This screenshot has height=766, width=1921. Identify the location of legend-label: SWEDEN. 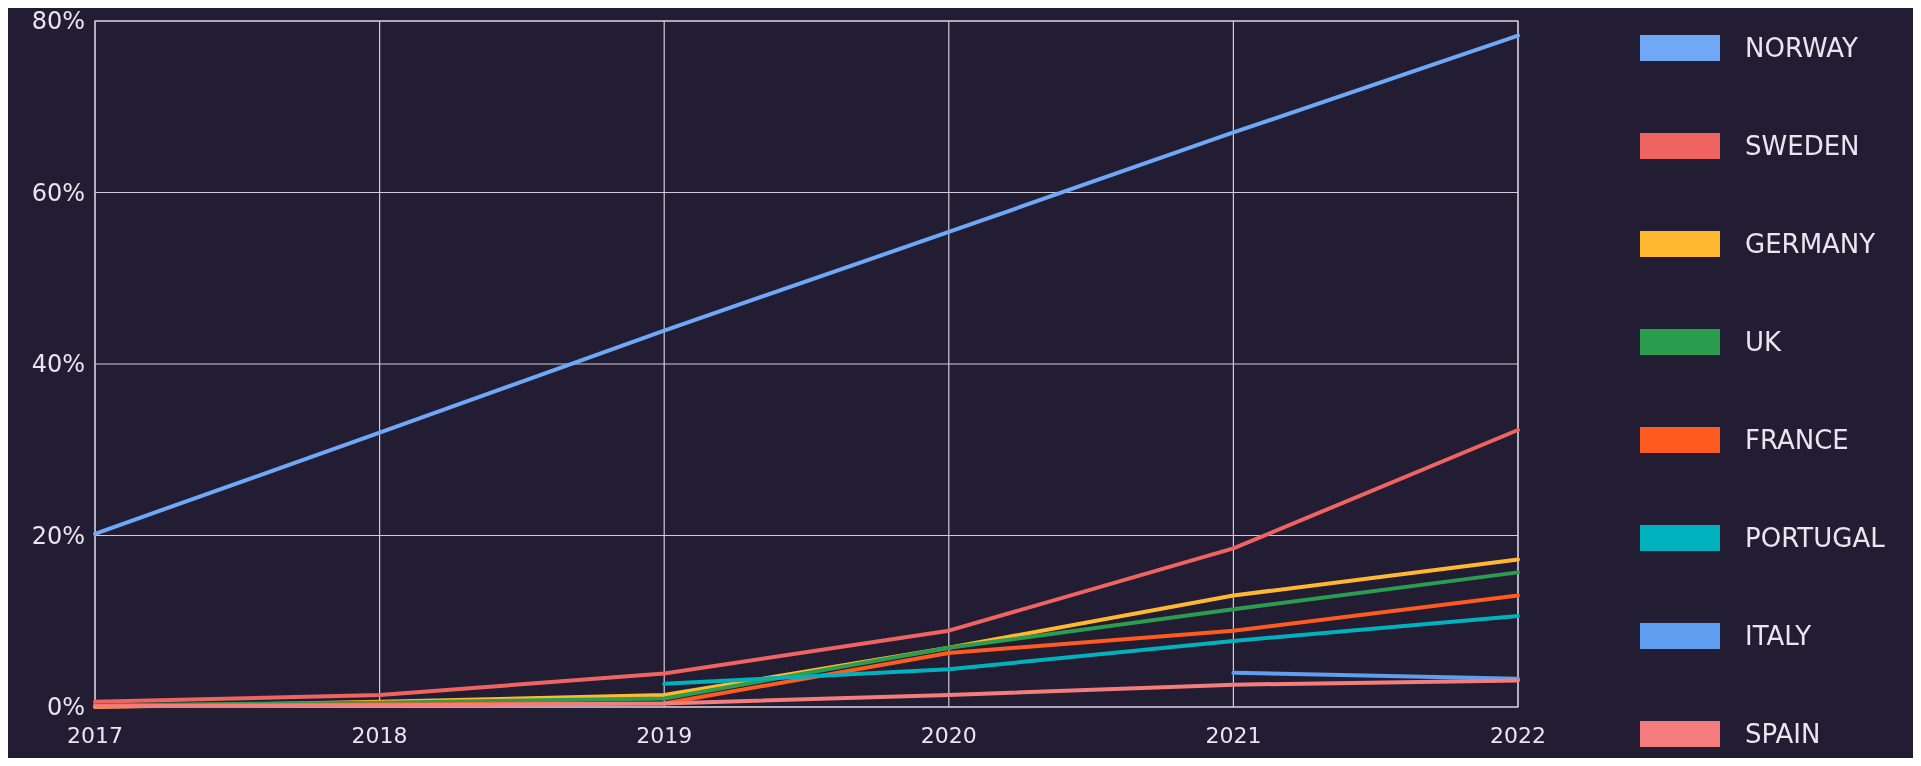
(1802, 146).